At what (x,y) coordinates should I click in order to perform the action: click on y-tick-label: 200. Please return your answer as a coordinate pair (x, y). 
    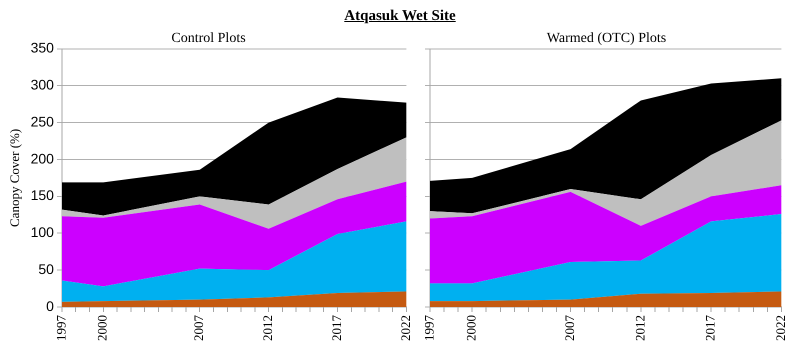
    Looking at the image, I should click on (42, 158).